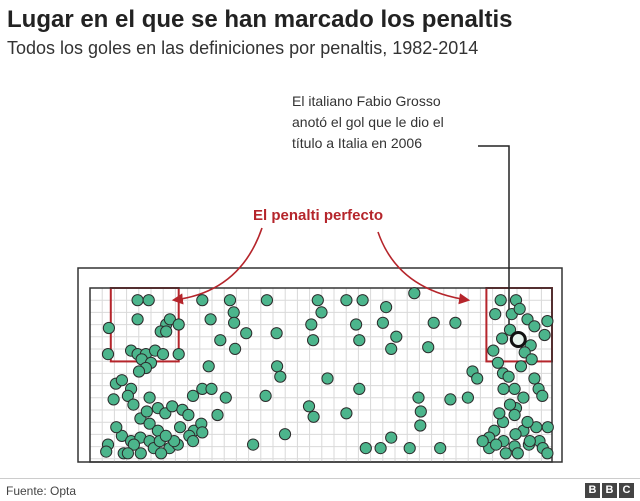 This screenshot has height=501, width=640. I want to click on grosso-goal, so click(518, 340).